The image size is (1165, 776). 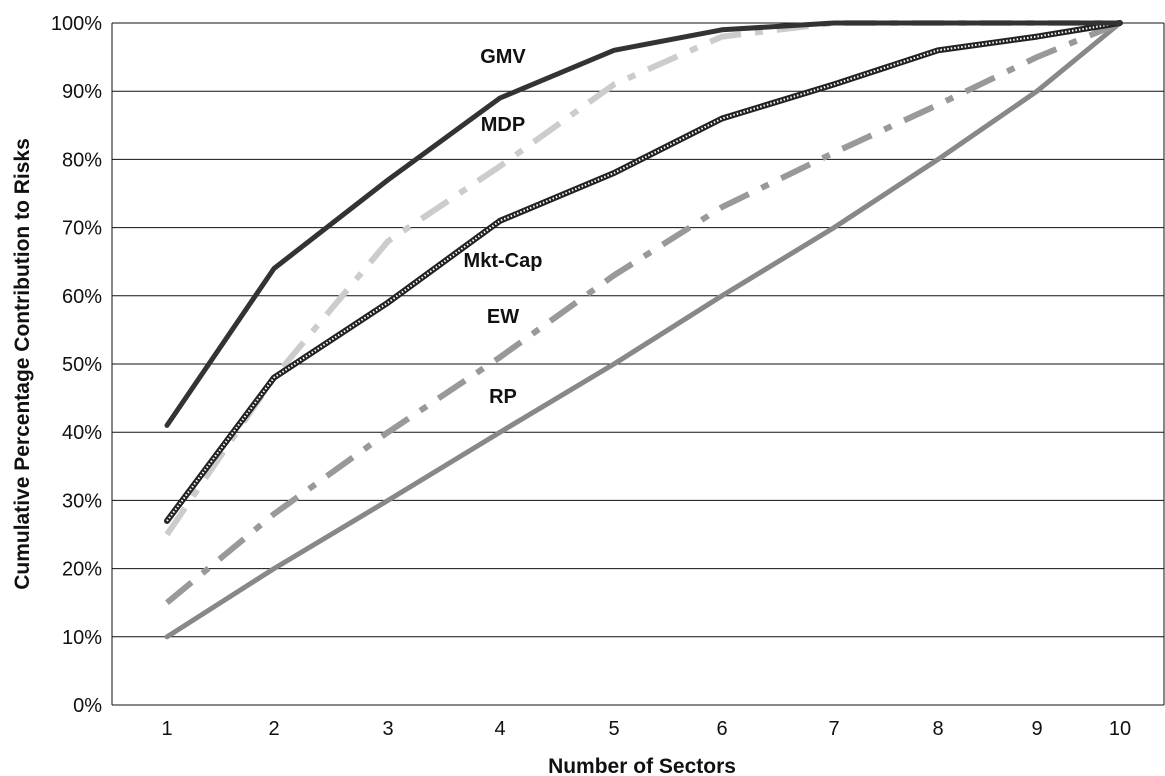 What do you see at coordinates (82, 365) in the screenshot?
I see `y-tick-label: 50%` at bounding box center [82, 365].